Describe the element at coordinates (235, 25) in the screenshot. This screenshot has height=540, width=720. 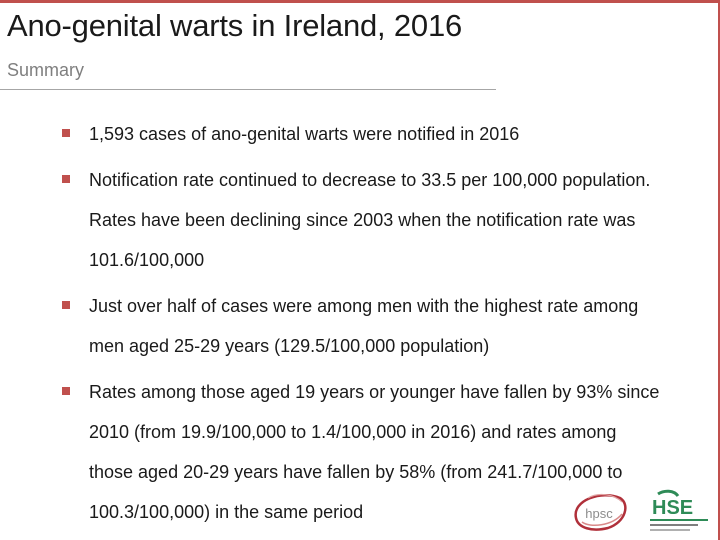
I see `slide-title: Ano-genital warts in Ireland, 2016` at that location.